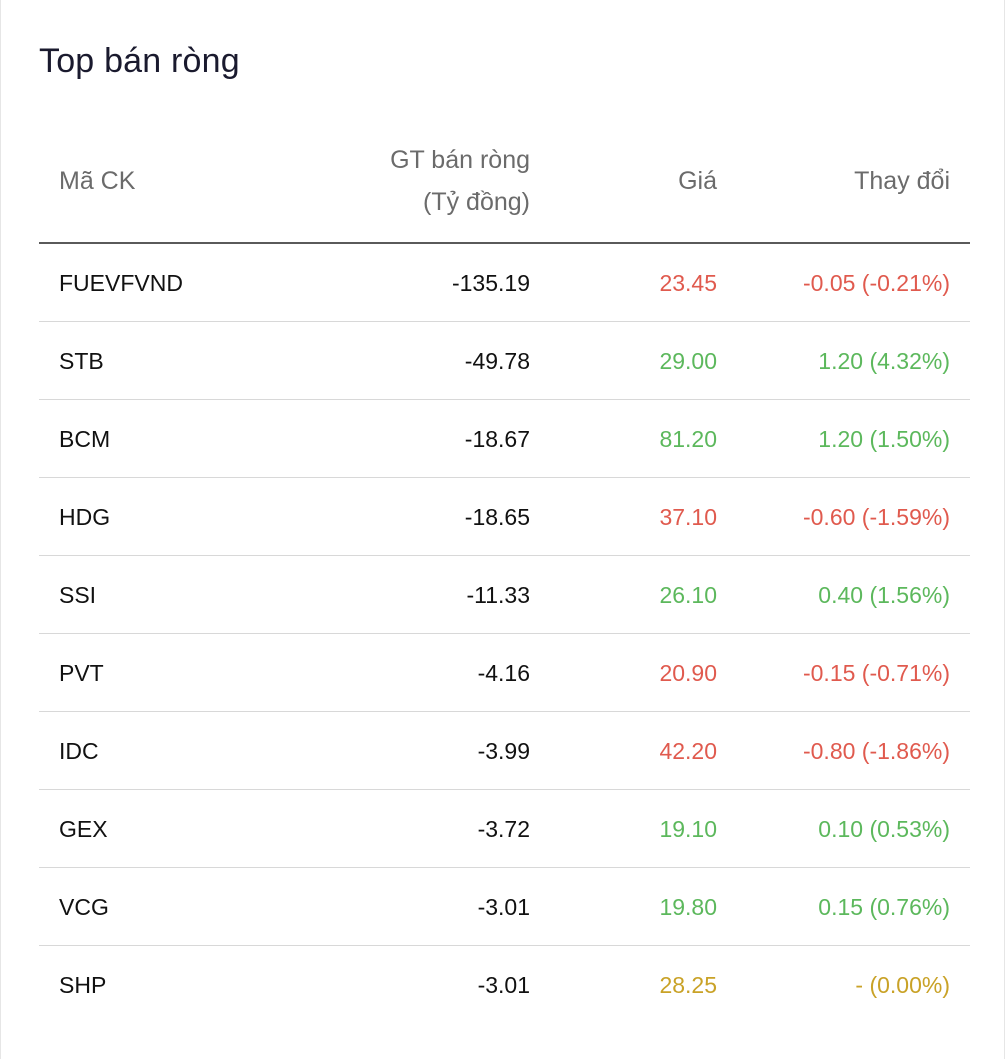 This screenshot has width=1007, height=1059. Describe the element at coordinates (497, 361) in the screenshot. I see `row-net-sell-value: -49.78` at that location.